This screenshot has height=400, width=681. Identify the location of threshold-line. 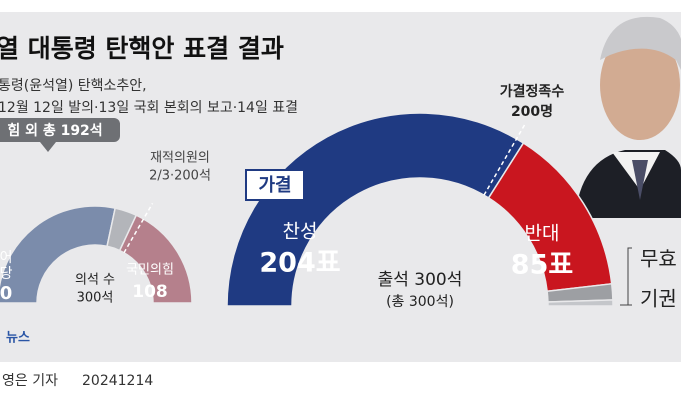
(138, 228).